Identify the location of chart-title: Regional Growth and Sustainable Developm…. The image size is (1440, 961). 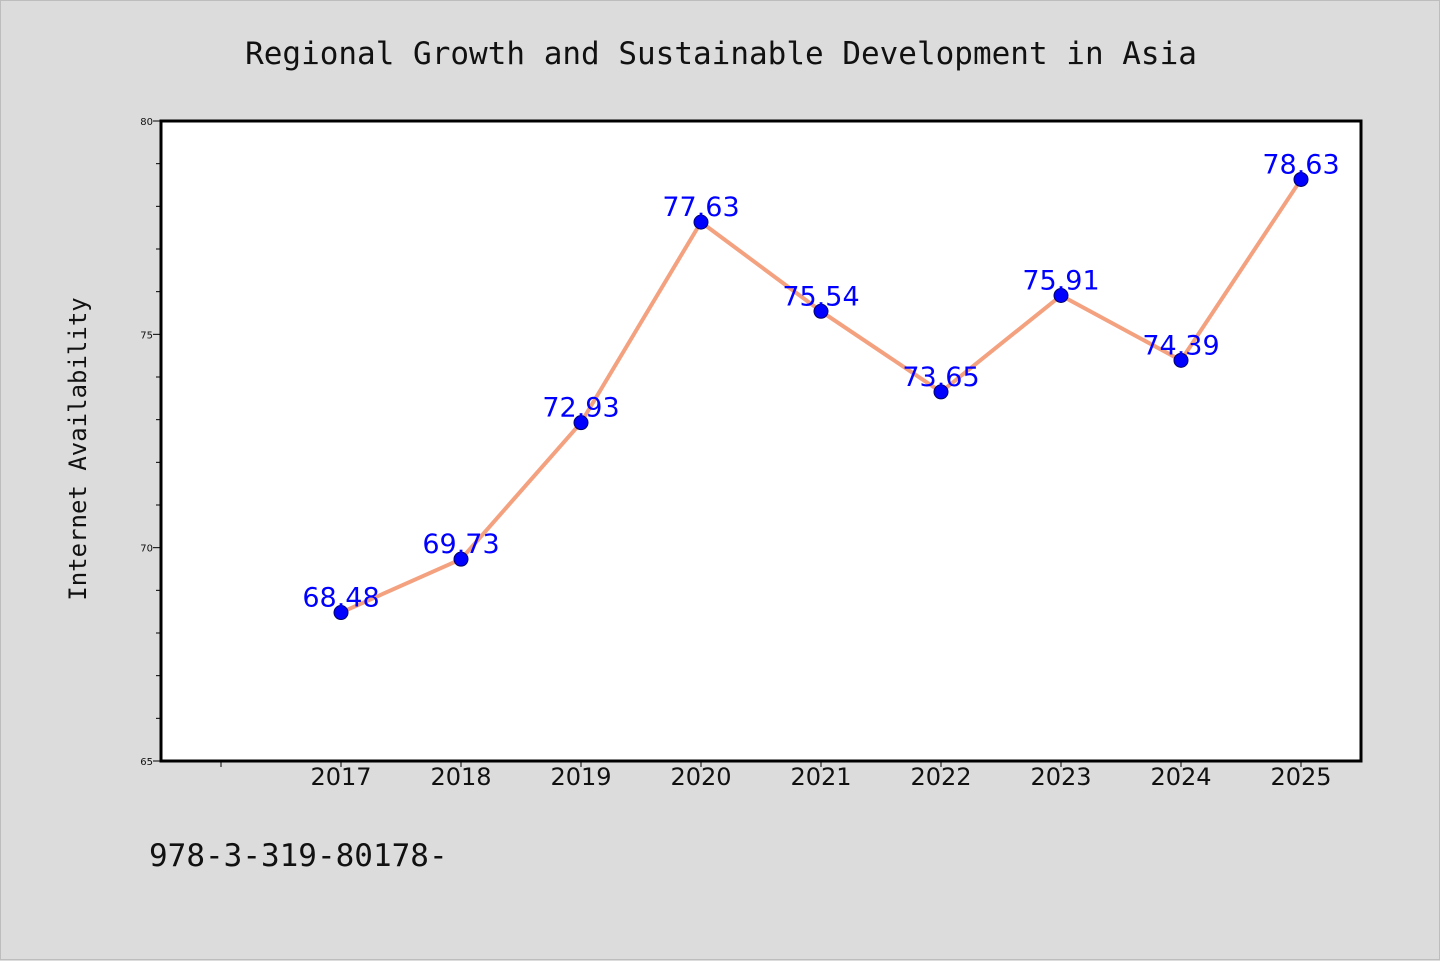
(721, 54).